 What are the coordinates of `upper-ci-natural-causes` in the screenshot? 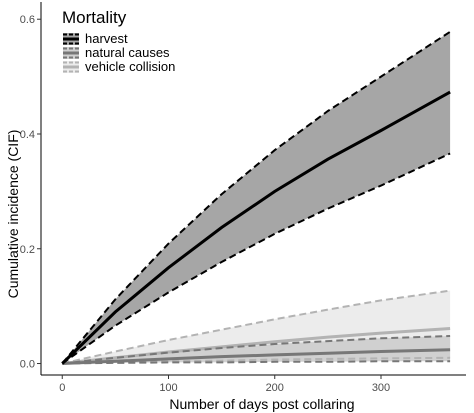 It's located at (256, 350).